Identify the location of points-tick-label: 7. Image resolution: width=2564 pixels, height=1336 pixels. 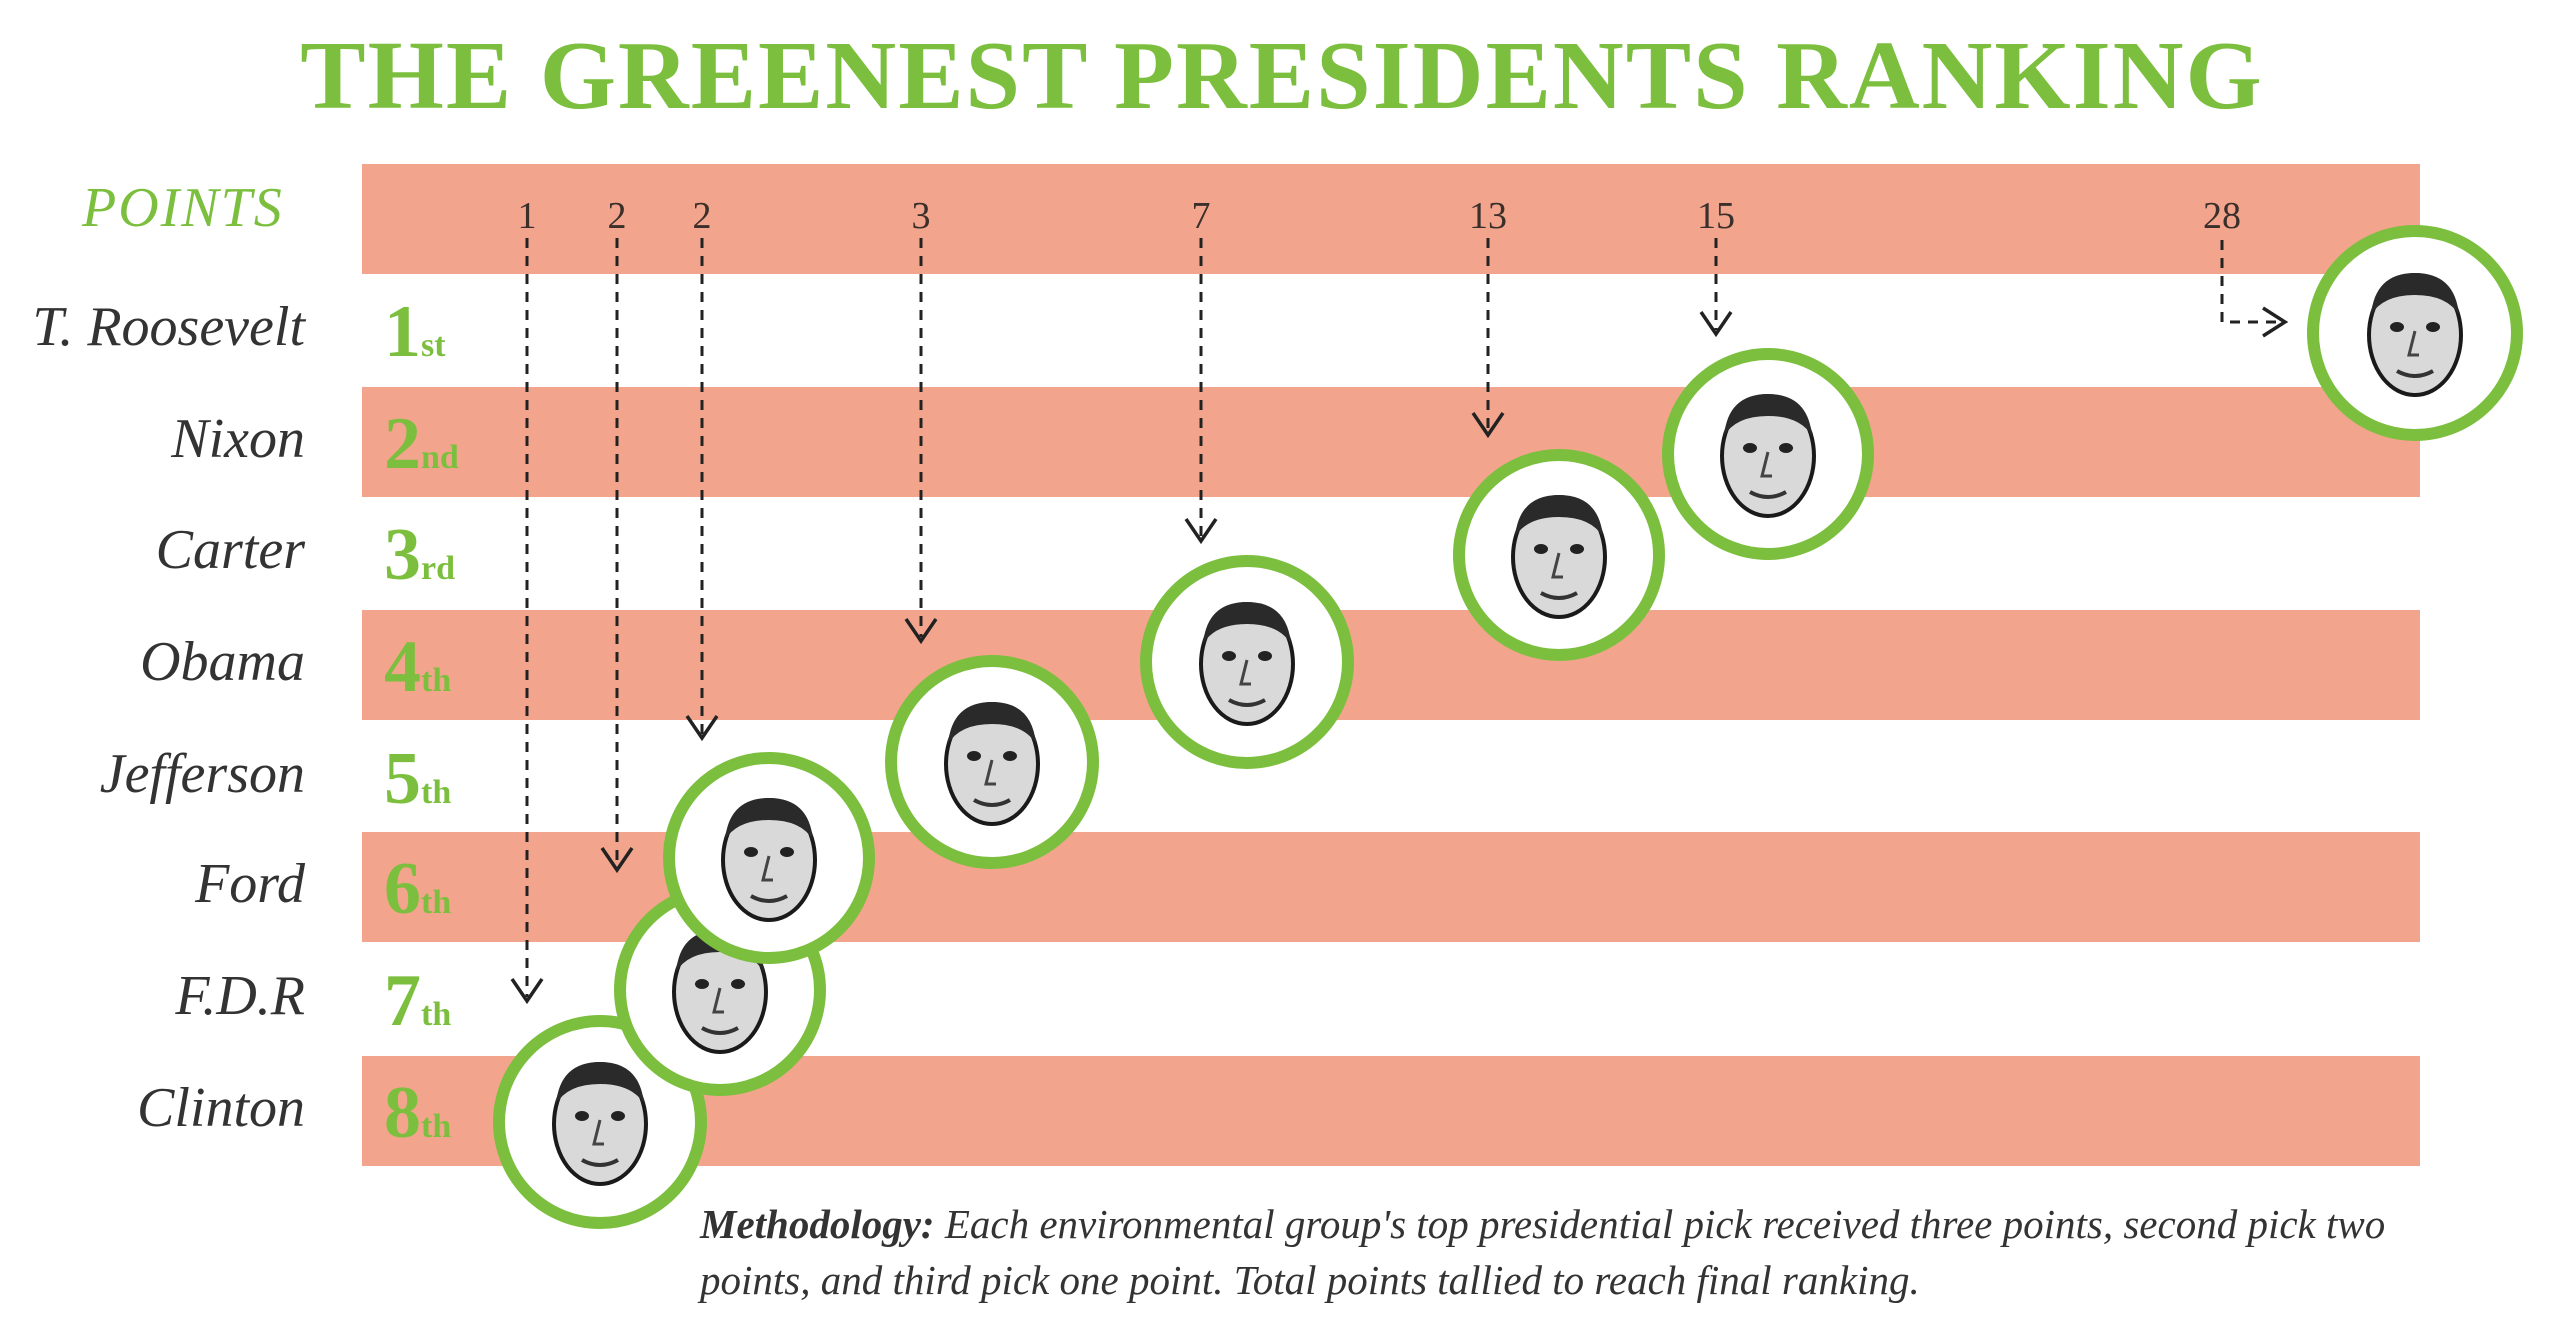
(1201, 216).